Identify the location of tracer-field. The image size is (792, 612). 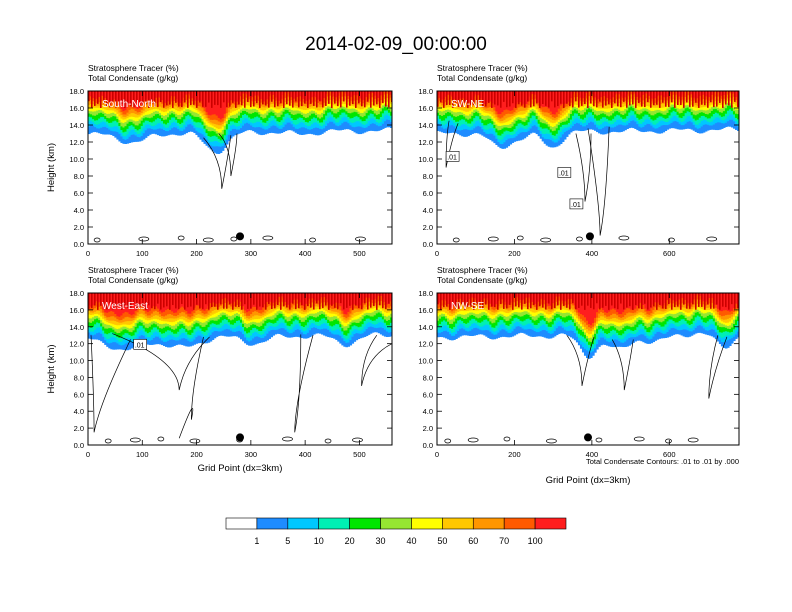
(240, 167).